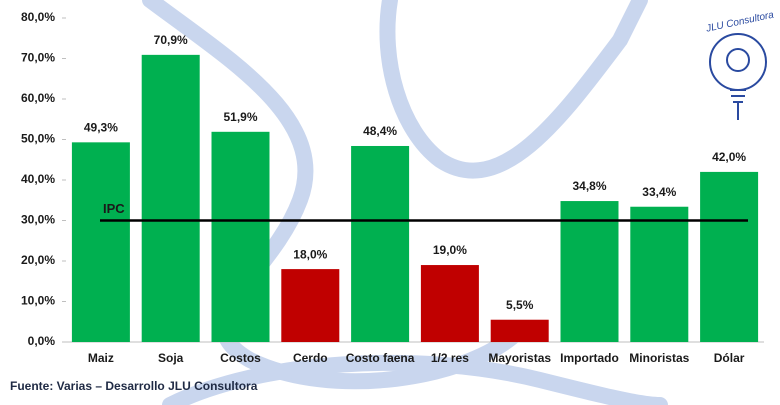 The width and height of the screenshot is (780, 405). I want to click on logo-bulb, so click(738, 62).